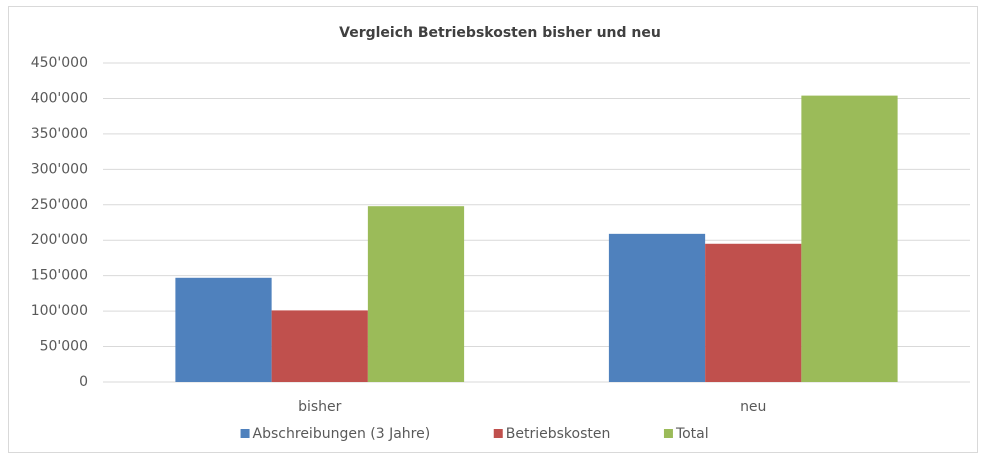 This screenshot has width=981, height=459. Describe the element at coordinates (320, 407) in the screenshot. I see `x-tick-label: bisher` at that location.